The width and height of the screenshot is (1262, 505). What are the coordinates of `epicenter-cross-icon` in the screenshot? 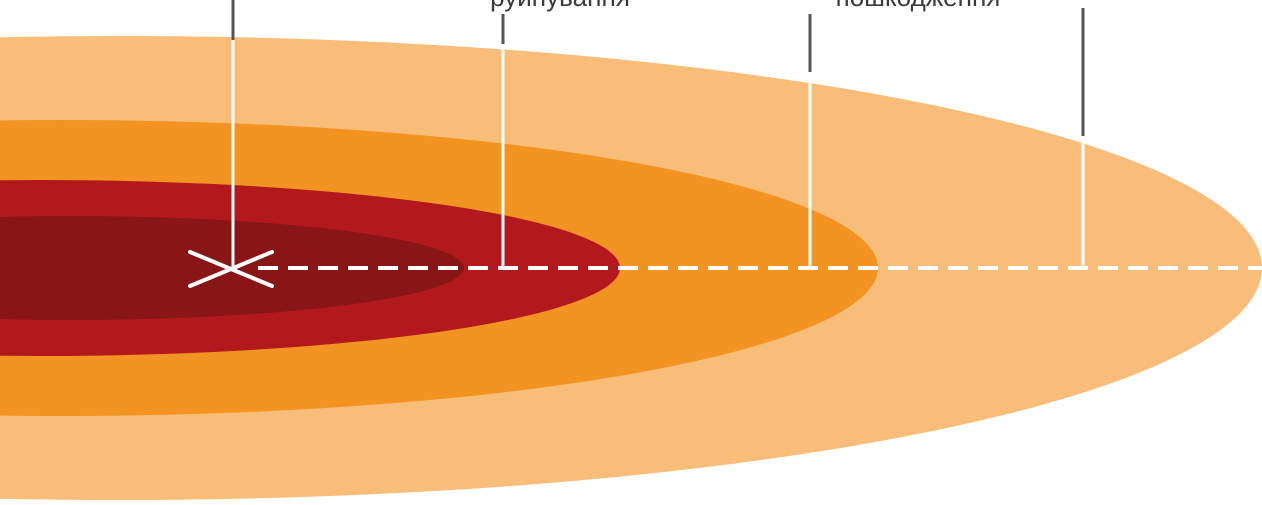 It's located at (231, 269).